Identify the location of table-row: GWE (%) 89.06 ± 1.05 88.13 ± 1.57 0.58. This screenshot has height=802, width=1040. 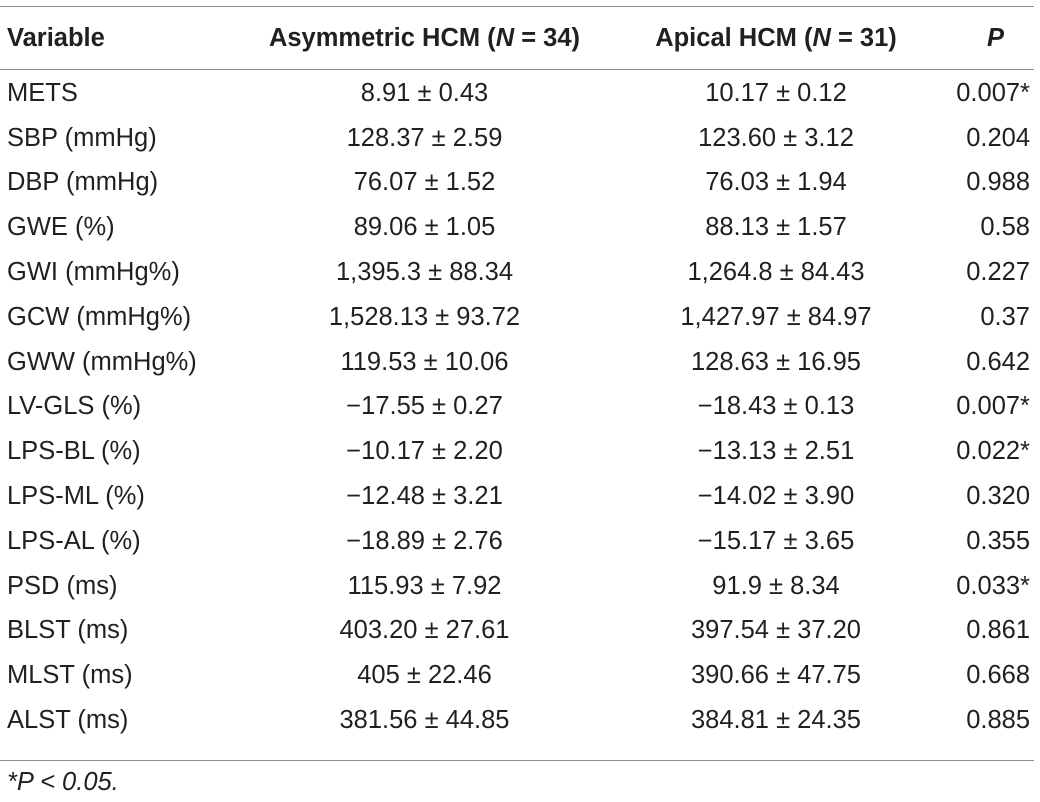
(518, 227).